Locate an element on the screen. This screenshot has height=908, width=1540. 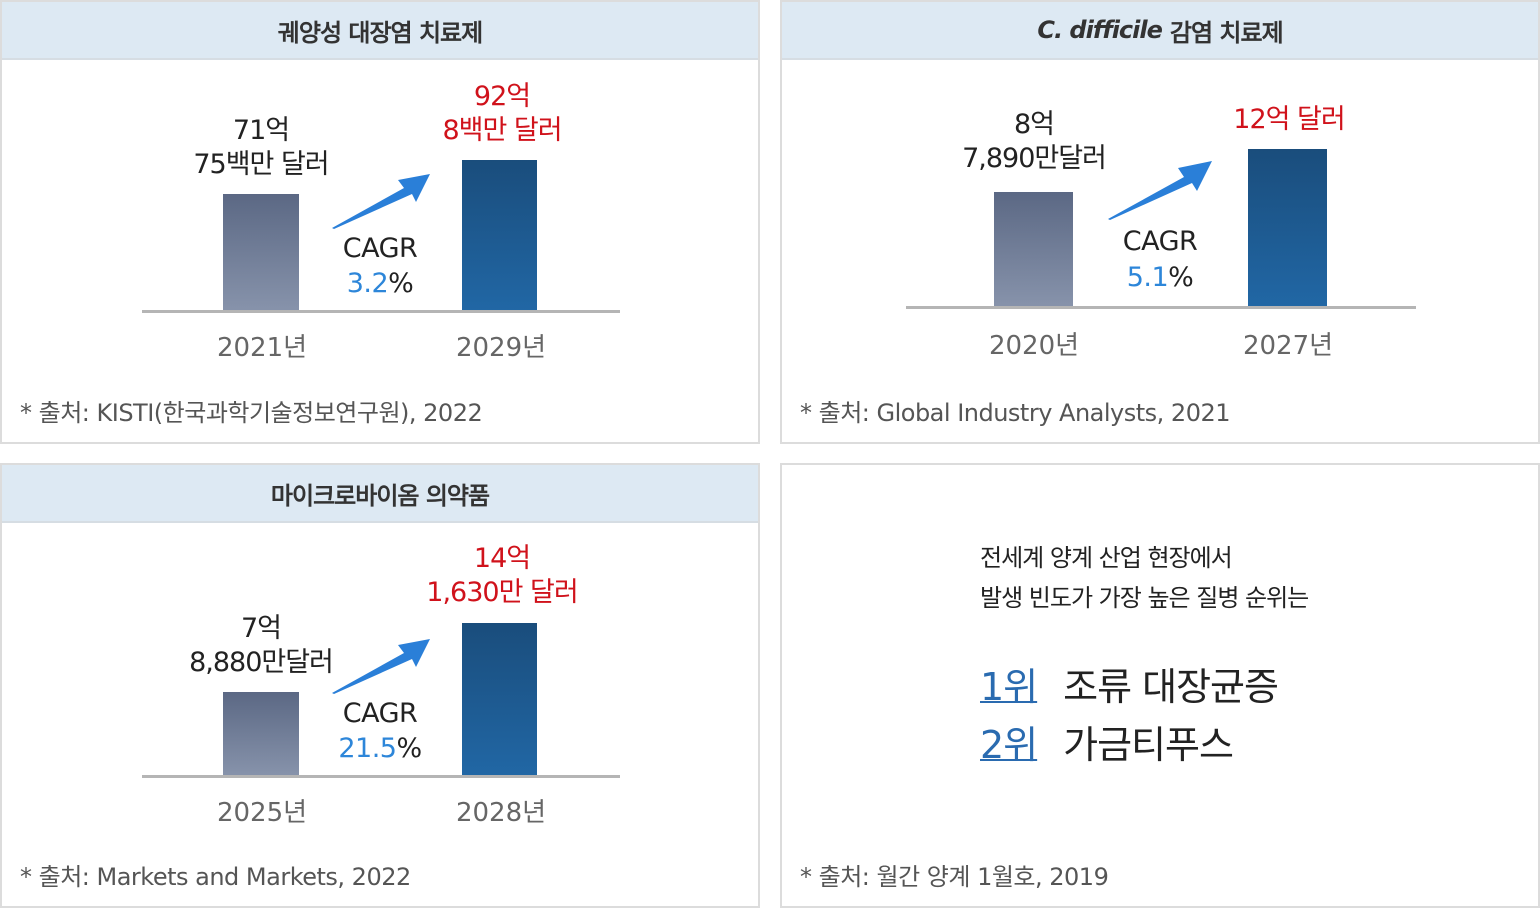
year-start: 2020년 is located at coordinates (1034, 346).